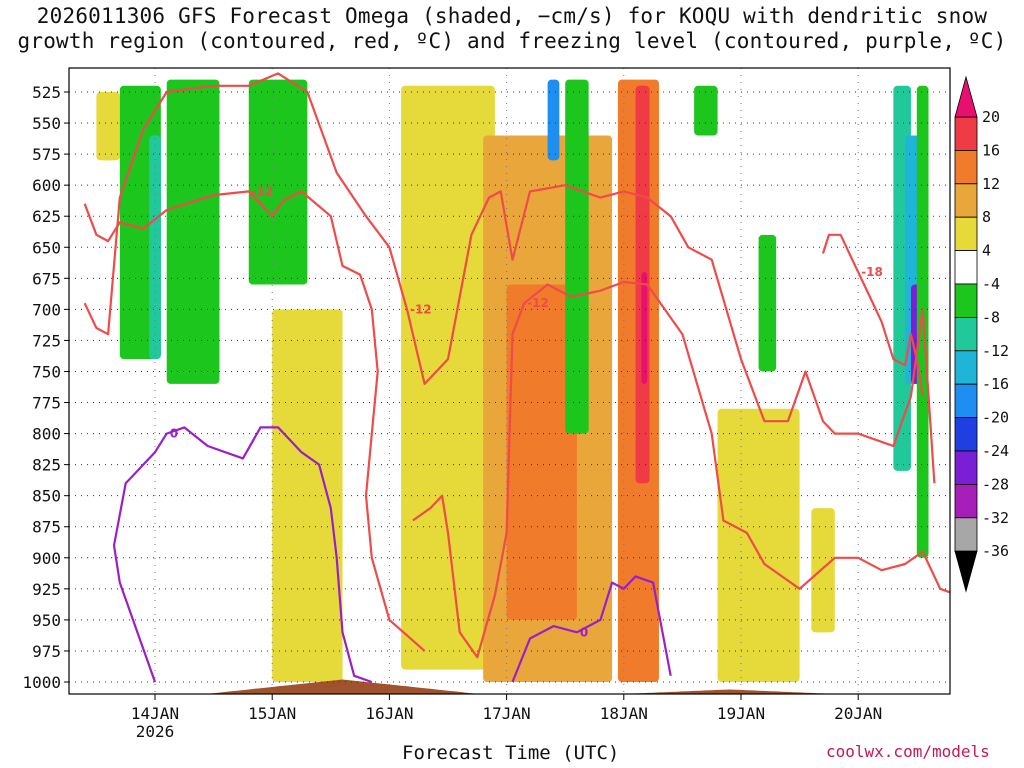 This screenshot has width=1024, height=768. What do you see at coordinates (46, 651) in the screenshot?
I see `y-tick-label: 975` at bounding box center [46, 651].